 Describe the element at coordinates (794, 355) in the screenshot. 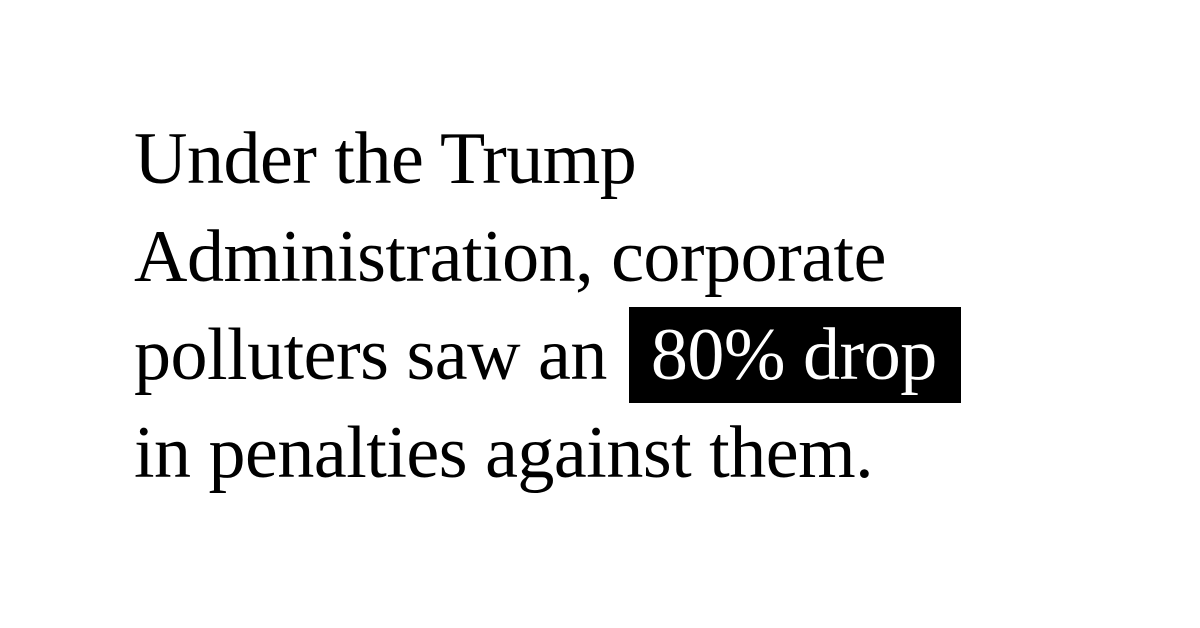

I see `highlight-statistic: 80% drop` at that location.